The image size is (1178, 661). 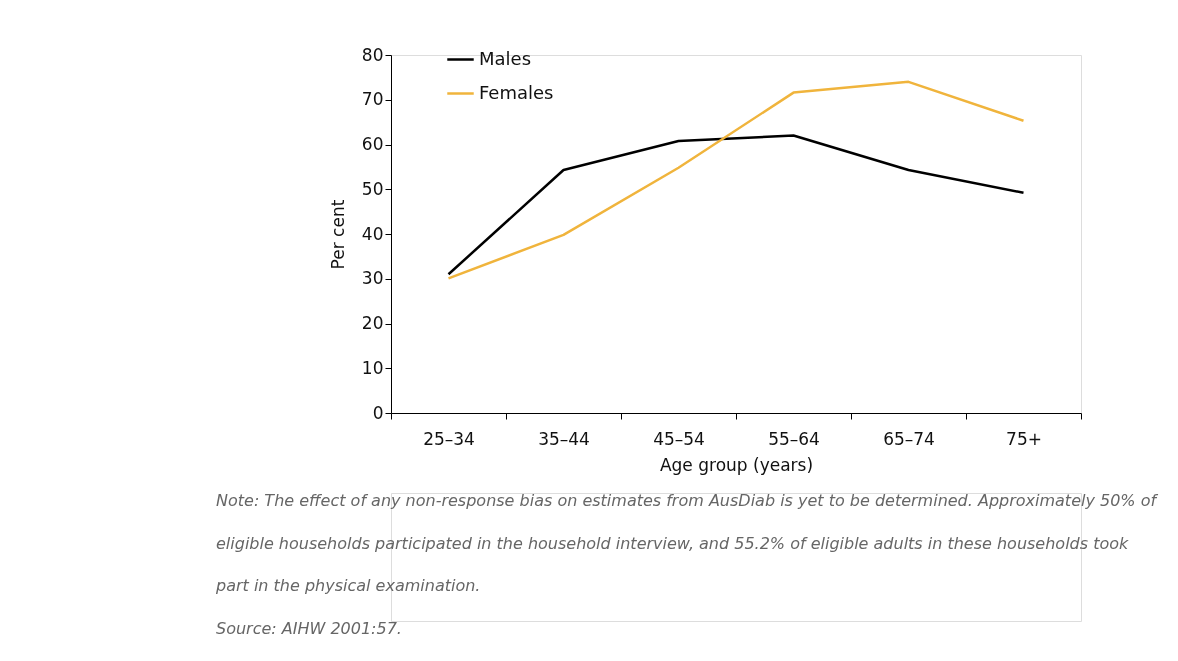 What do you see at coordinates (679, 438) in the screenshot?
I see `x-tick-label: 45–54` at bounding box center [679, 438].